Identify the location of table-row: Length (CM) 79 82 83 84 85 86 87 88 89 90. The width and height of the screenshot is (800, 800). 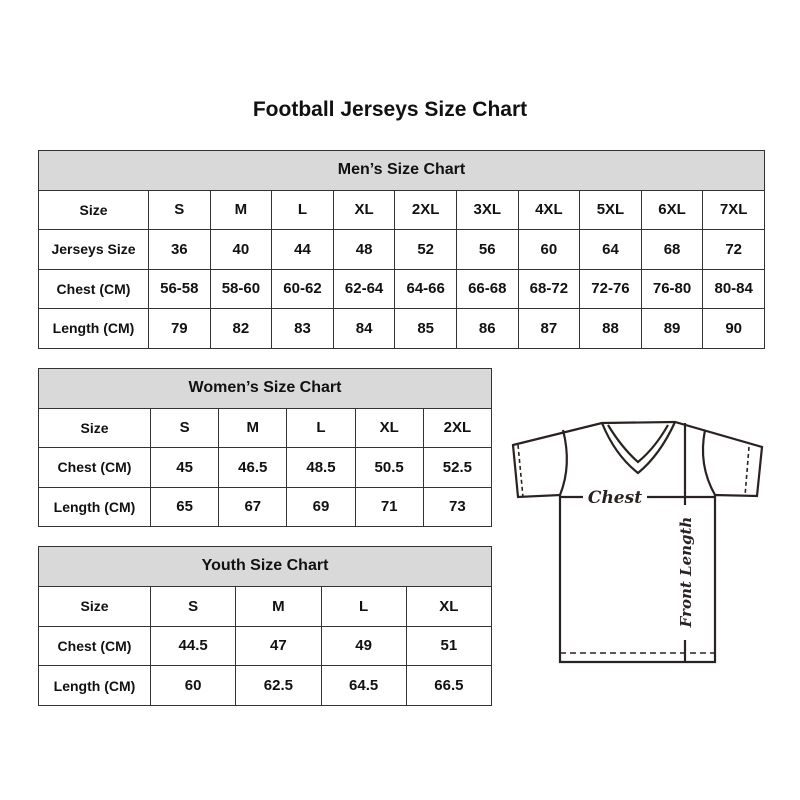
(401, 328).